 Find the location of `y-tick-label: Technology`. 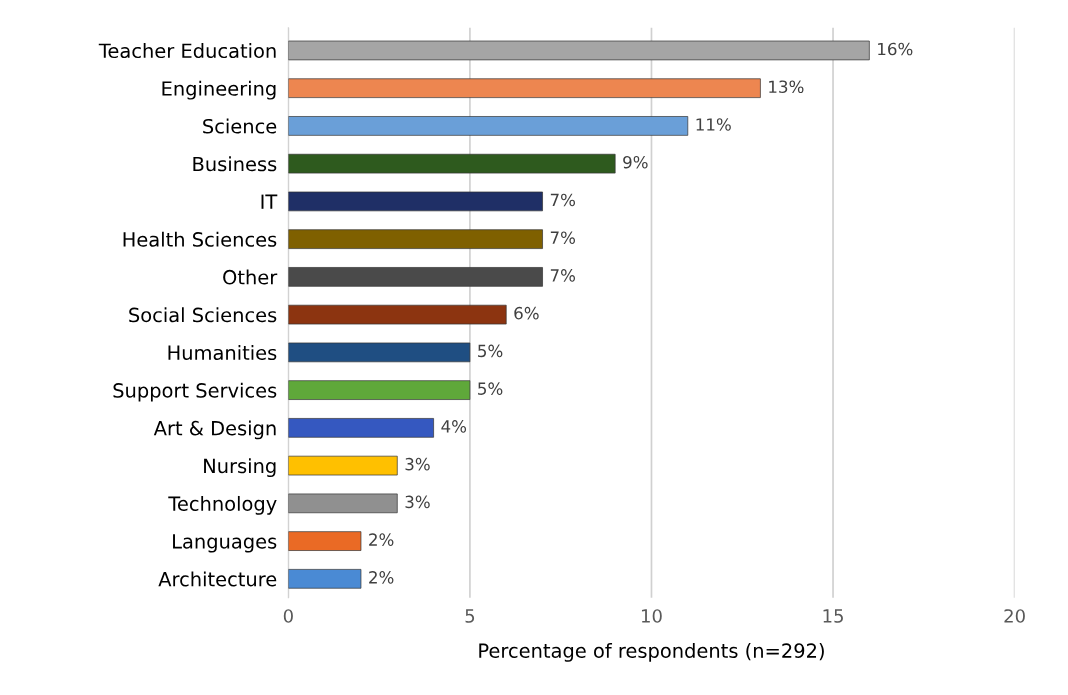

y-tick-label: Technology is located at coordinates (222, 505).